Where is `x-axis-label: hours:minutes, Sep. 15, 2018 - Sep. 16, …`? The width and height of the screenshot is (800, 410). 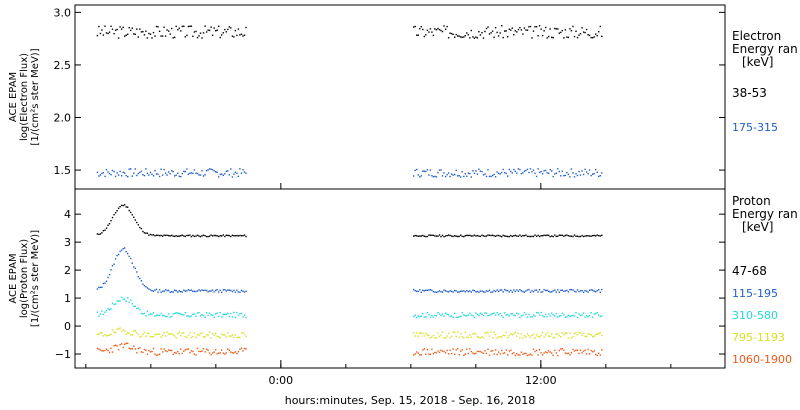
x-axis-label: hours:minutes, Sep. 15, 2018 - Sep. 16, … is located at coordinates (410, 400).